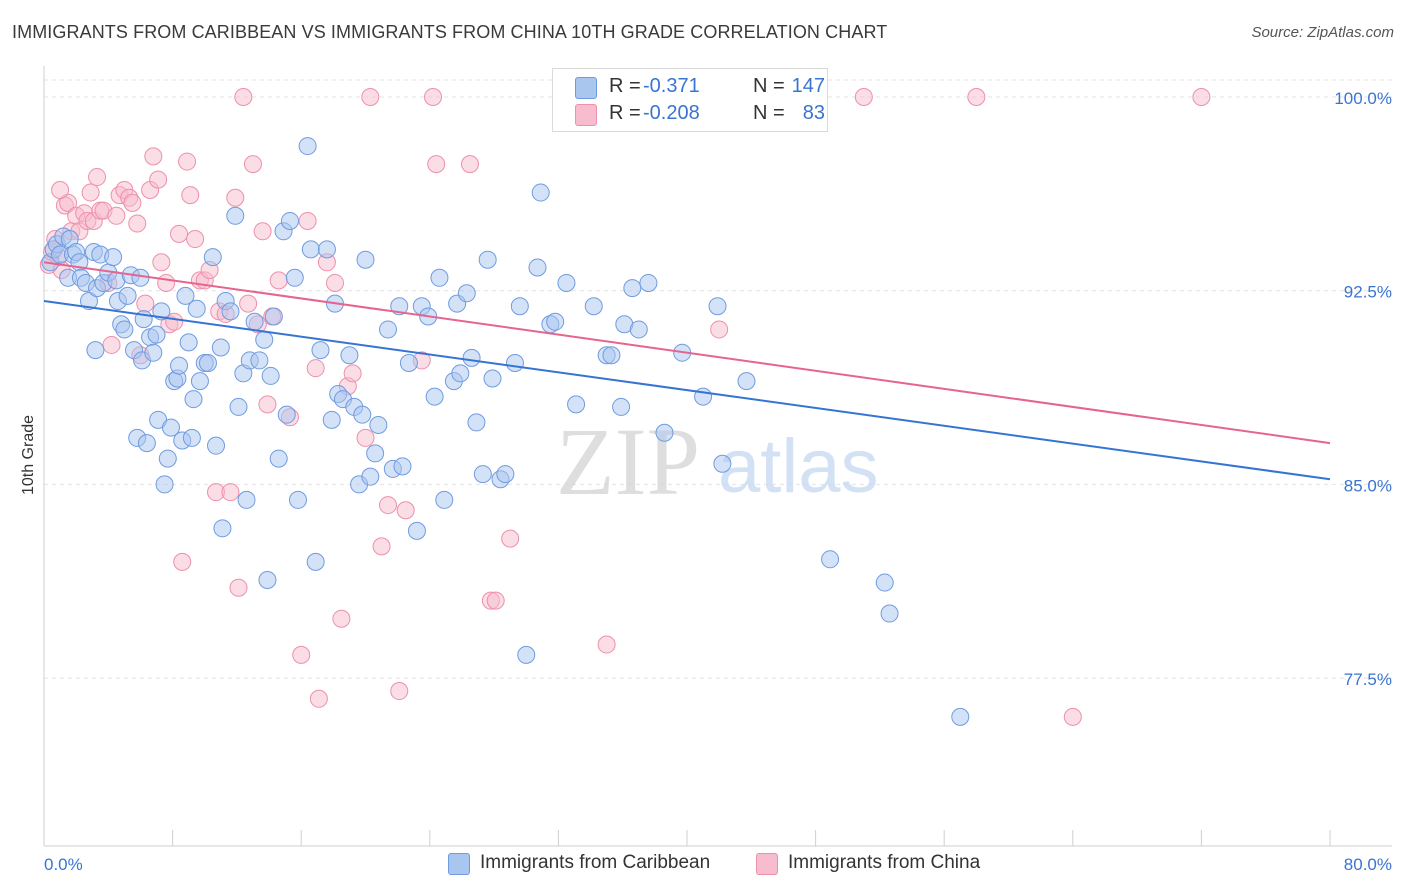  I want to click on china-legend-swatch, so click(767, 864).